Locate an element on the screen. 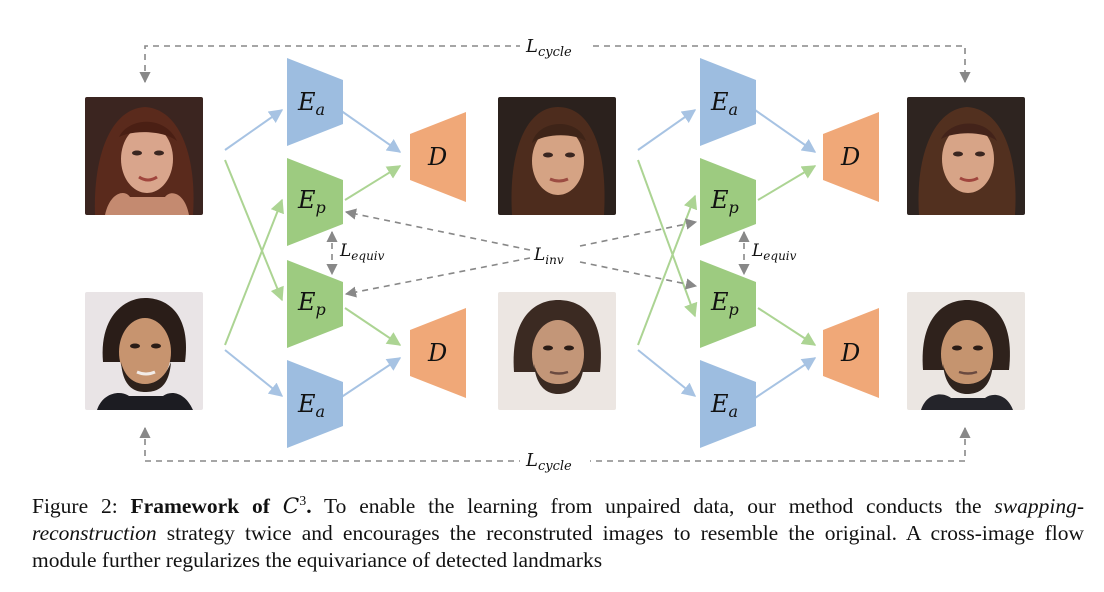  reconstructed-face-woman is located at coordinates (966, 156).